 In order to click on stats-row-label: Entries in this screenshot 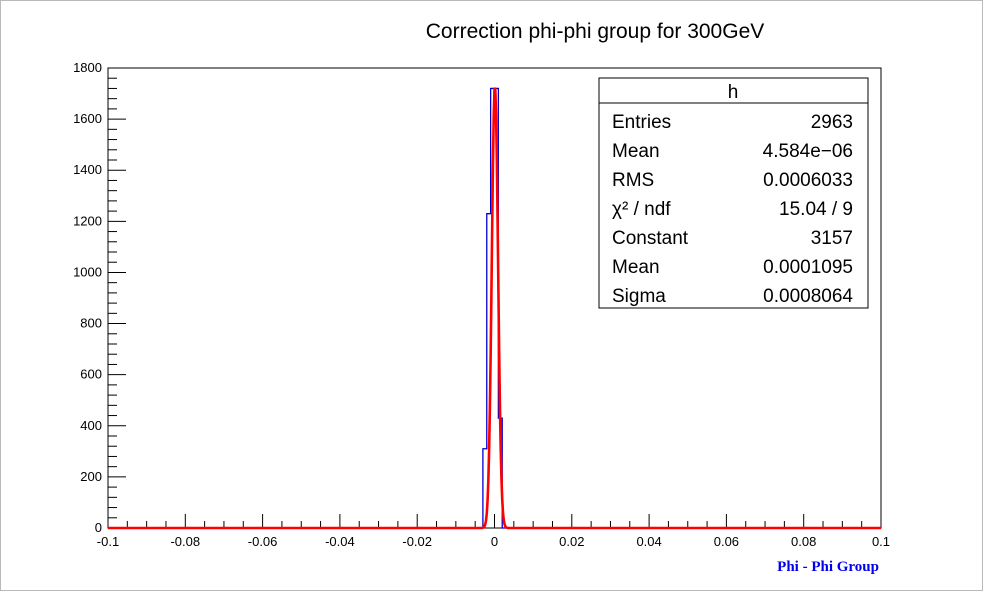, I will do `click(641, 122)`.